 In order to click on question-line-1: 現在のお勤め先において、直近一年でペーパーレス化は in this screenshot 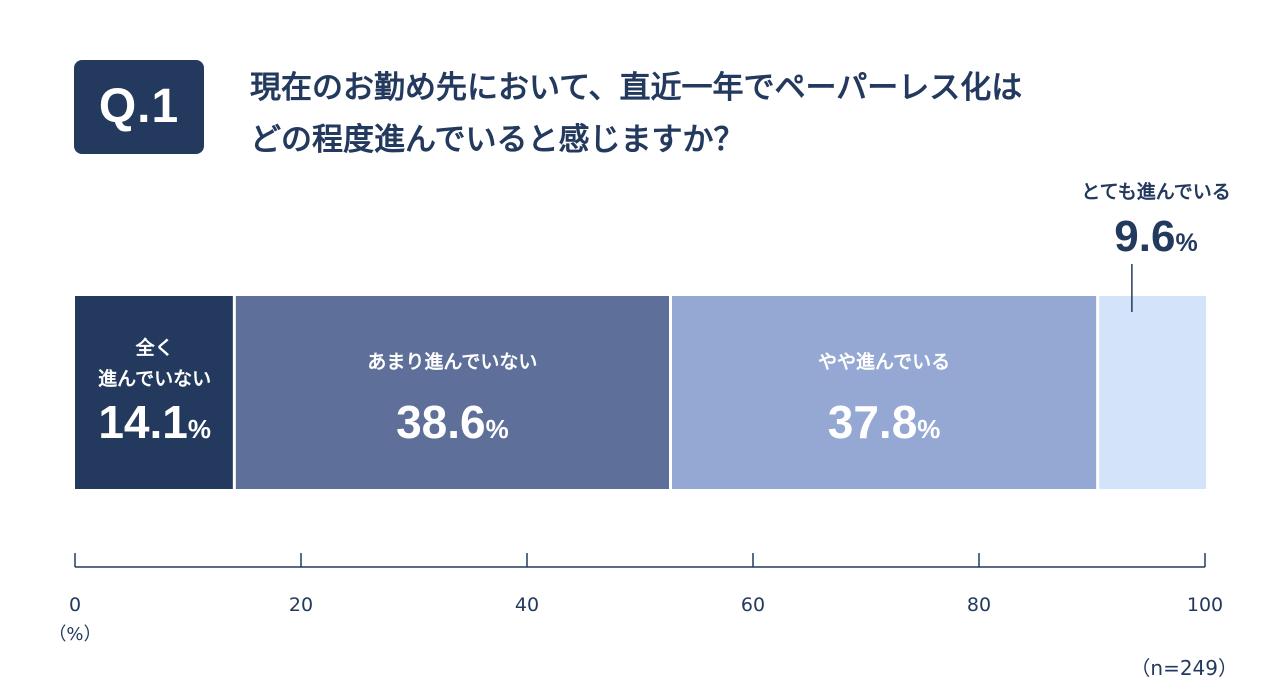, I will do `click(636, 88)`.